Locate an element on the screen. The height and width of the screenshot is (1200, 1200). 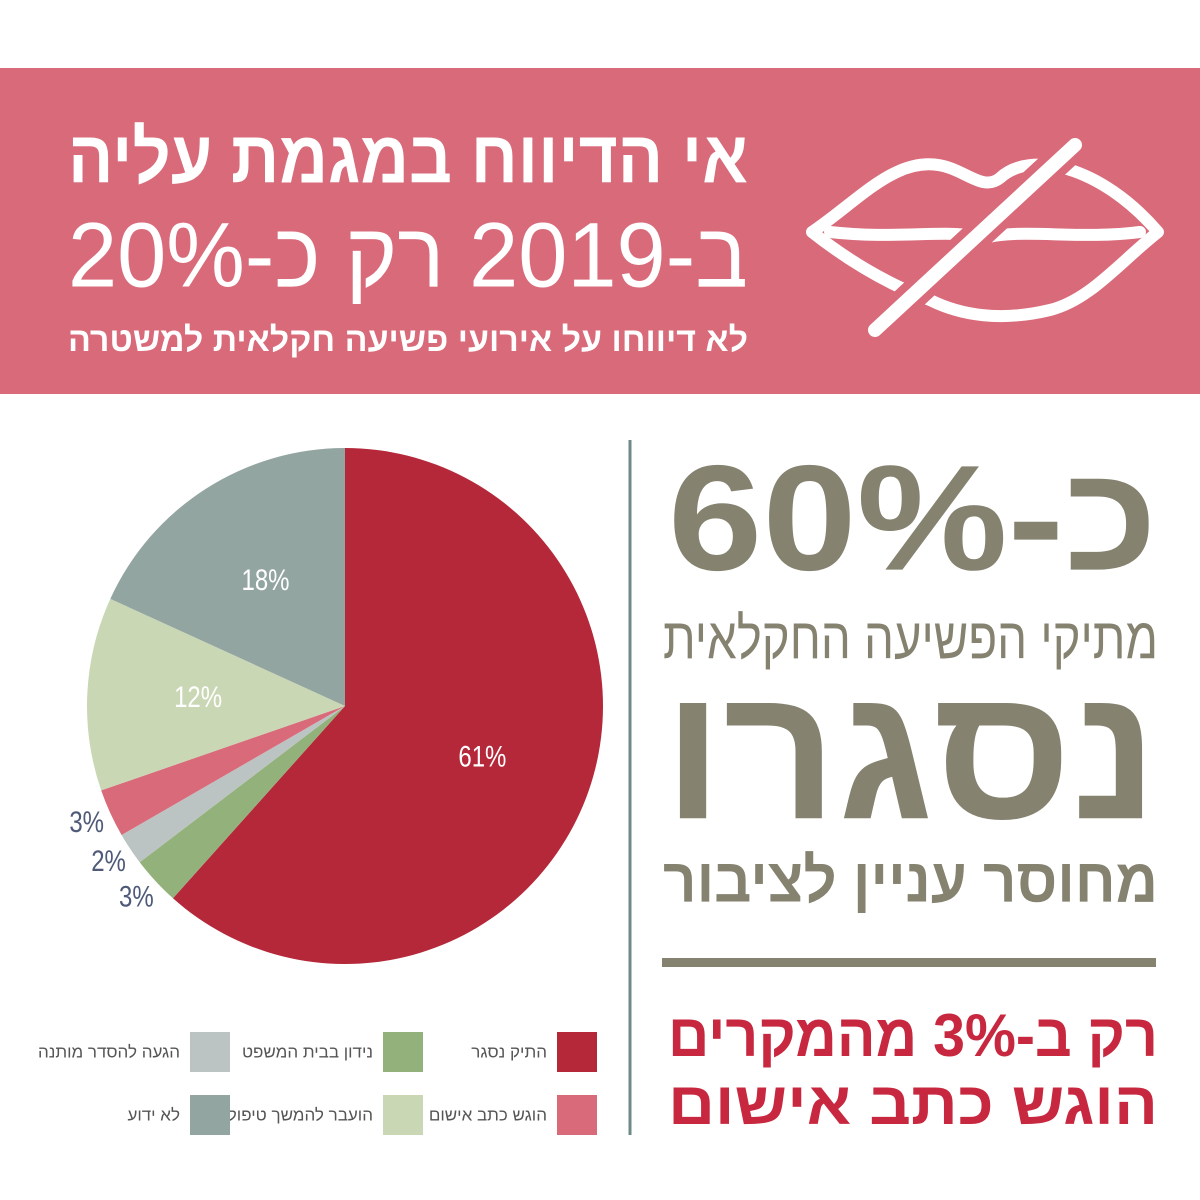
legend-label: התיק נסגר is located at coordinates (509, 1051).